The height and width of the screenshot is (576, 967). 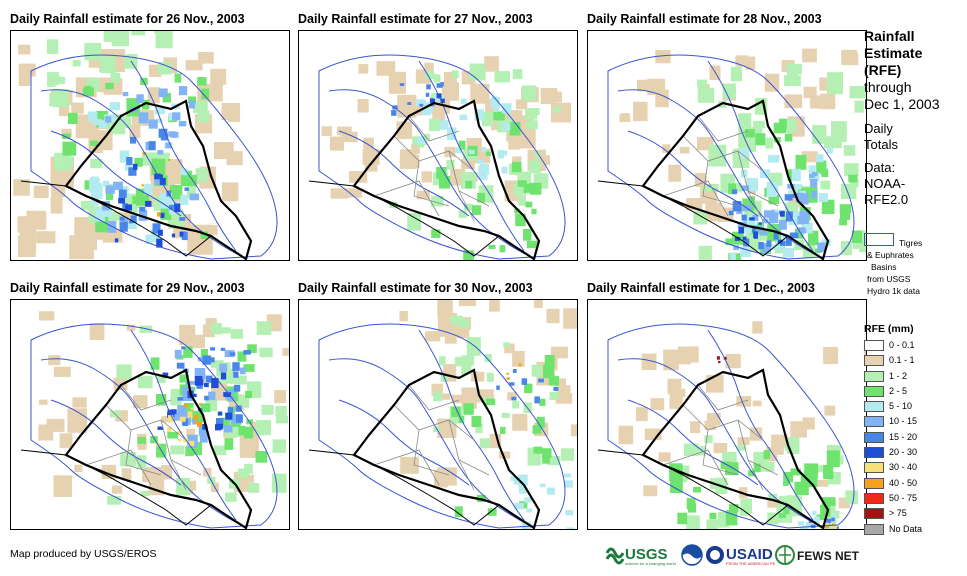 What do you see at coordinates (888, 87) in the screenshot?
I see `legend-through-line: through` at bounding box center [888, 87].